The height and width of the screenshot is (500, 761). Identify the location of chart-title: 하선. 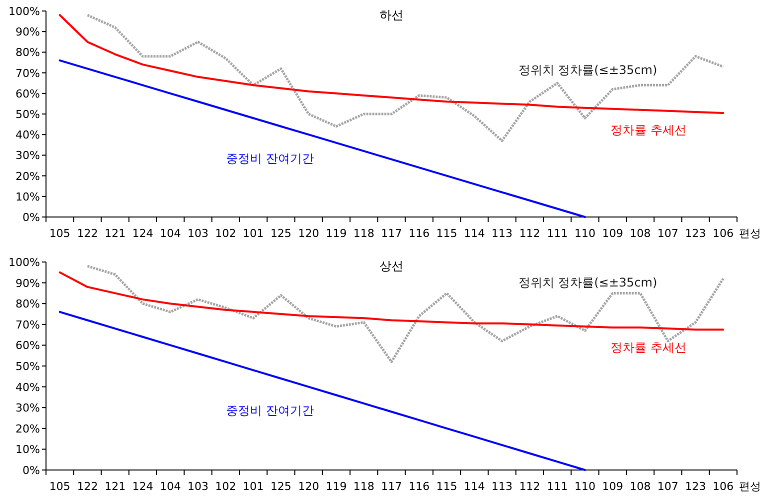
(392, 15).